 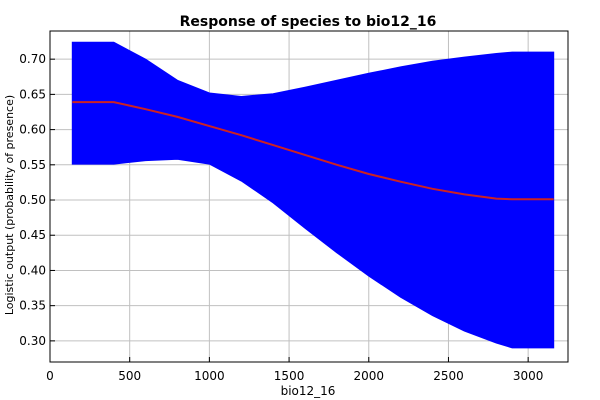 What do you see at coordinates (528, 376) in the screenshot?
I see `x-tick-label: 3000` at bounding box center [528, 376].